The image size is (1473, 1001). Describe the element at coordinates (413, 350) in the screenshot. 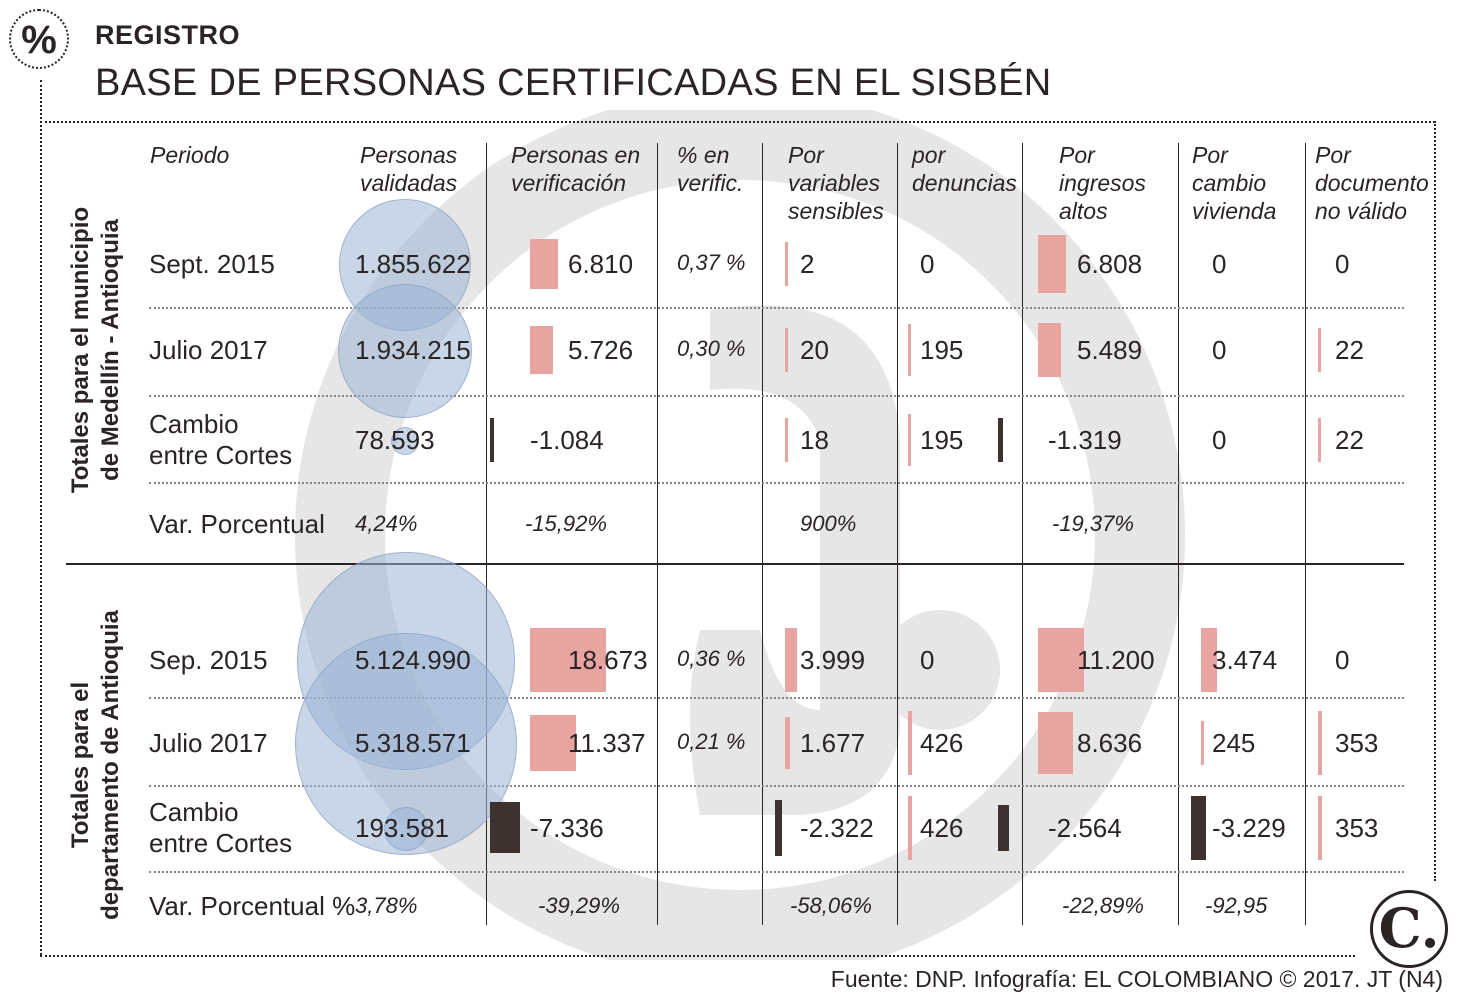

I see `validadas-value: 1.934.215` at that location.